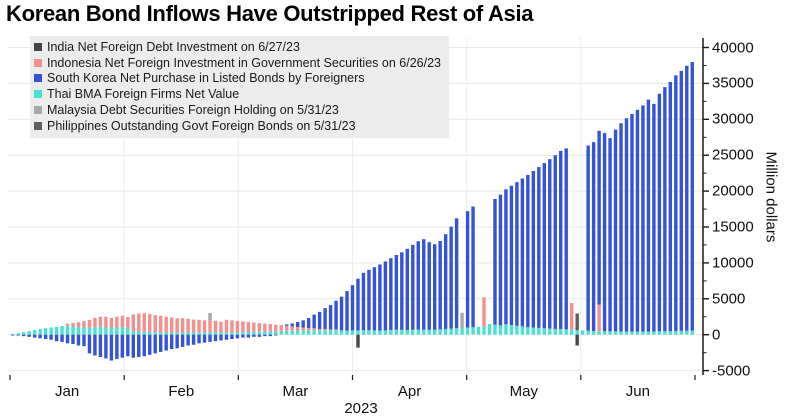 This screenshot has height=420, width=787. What do you see at coordinates (733, 83) in the screenshot?
I see `y-tick-label: 35000` at bounding box center [733, 83].